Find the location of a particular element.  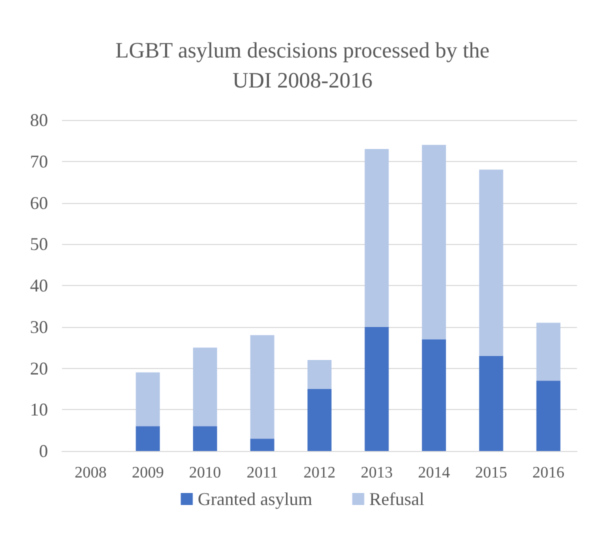

x-tick-label: 2008 is located at coordinates (90, 473).